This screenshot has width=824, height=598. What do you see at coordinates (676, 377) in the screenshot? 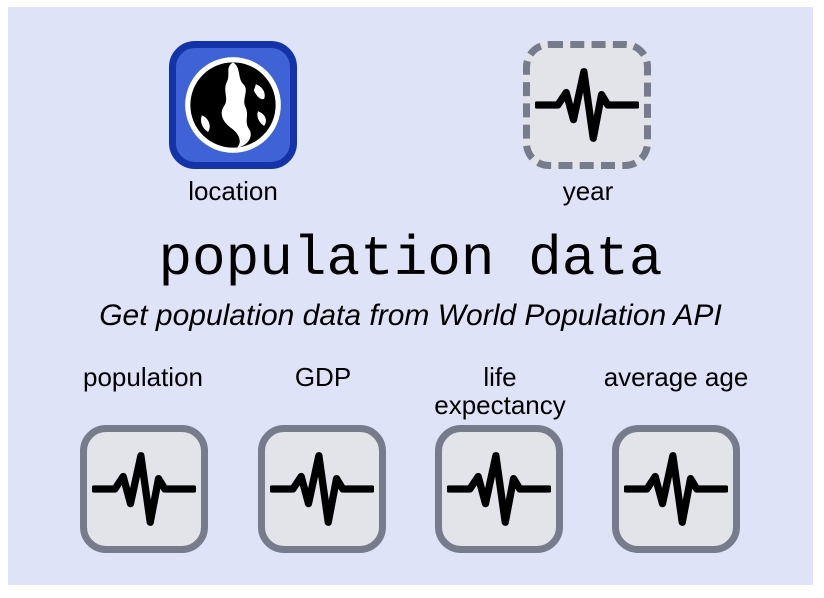
I see `average-age-label: average age` at bounding box center [676, 377].